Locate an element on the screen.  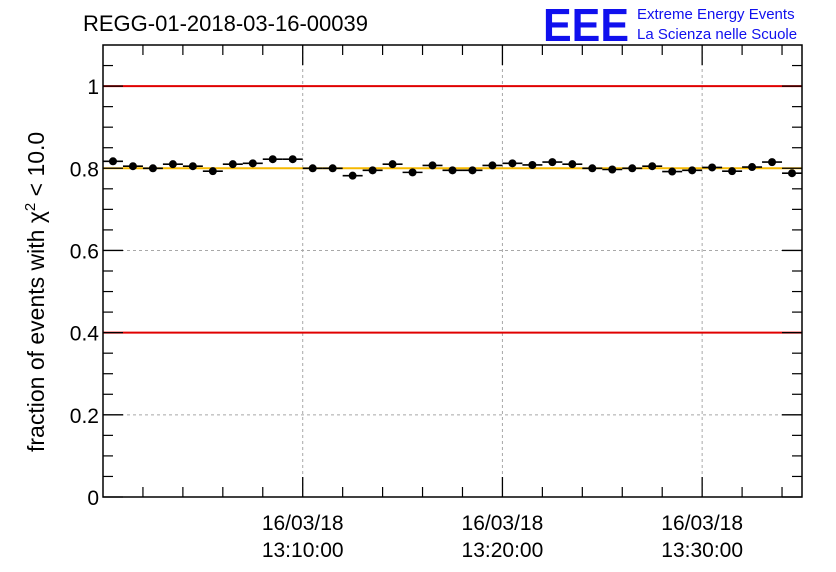
y-tick-label: 0.6 is located at coordinates (84, 251).